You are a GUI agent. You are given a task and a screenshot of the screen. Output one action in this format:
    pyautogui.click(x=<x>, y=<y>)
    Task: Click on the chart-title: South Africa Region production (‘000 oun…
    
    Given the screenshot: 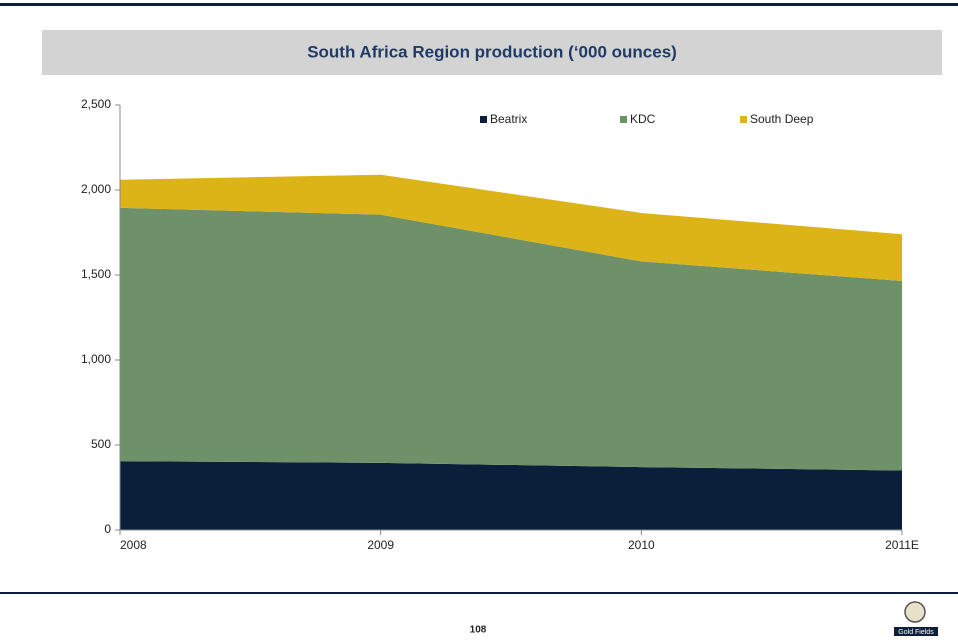 What is the action you would take?
    pyautogui.click(x=492, y=51)
    